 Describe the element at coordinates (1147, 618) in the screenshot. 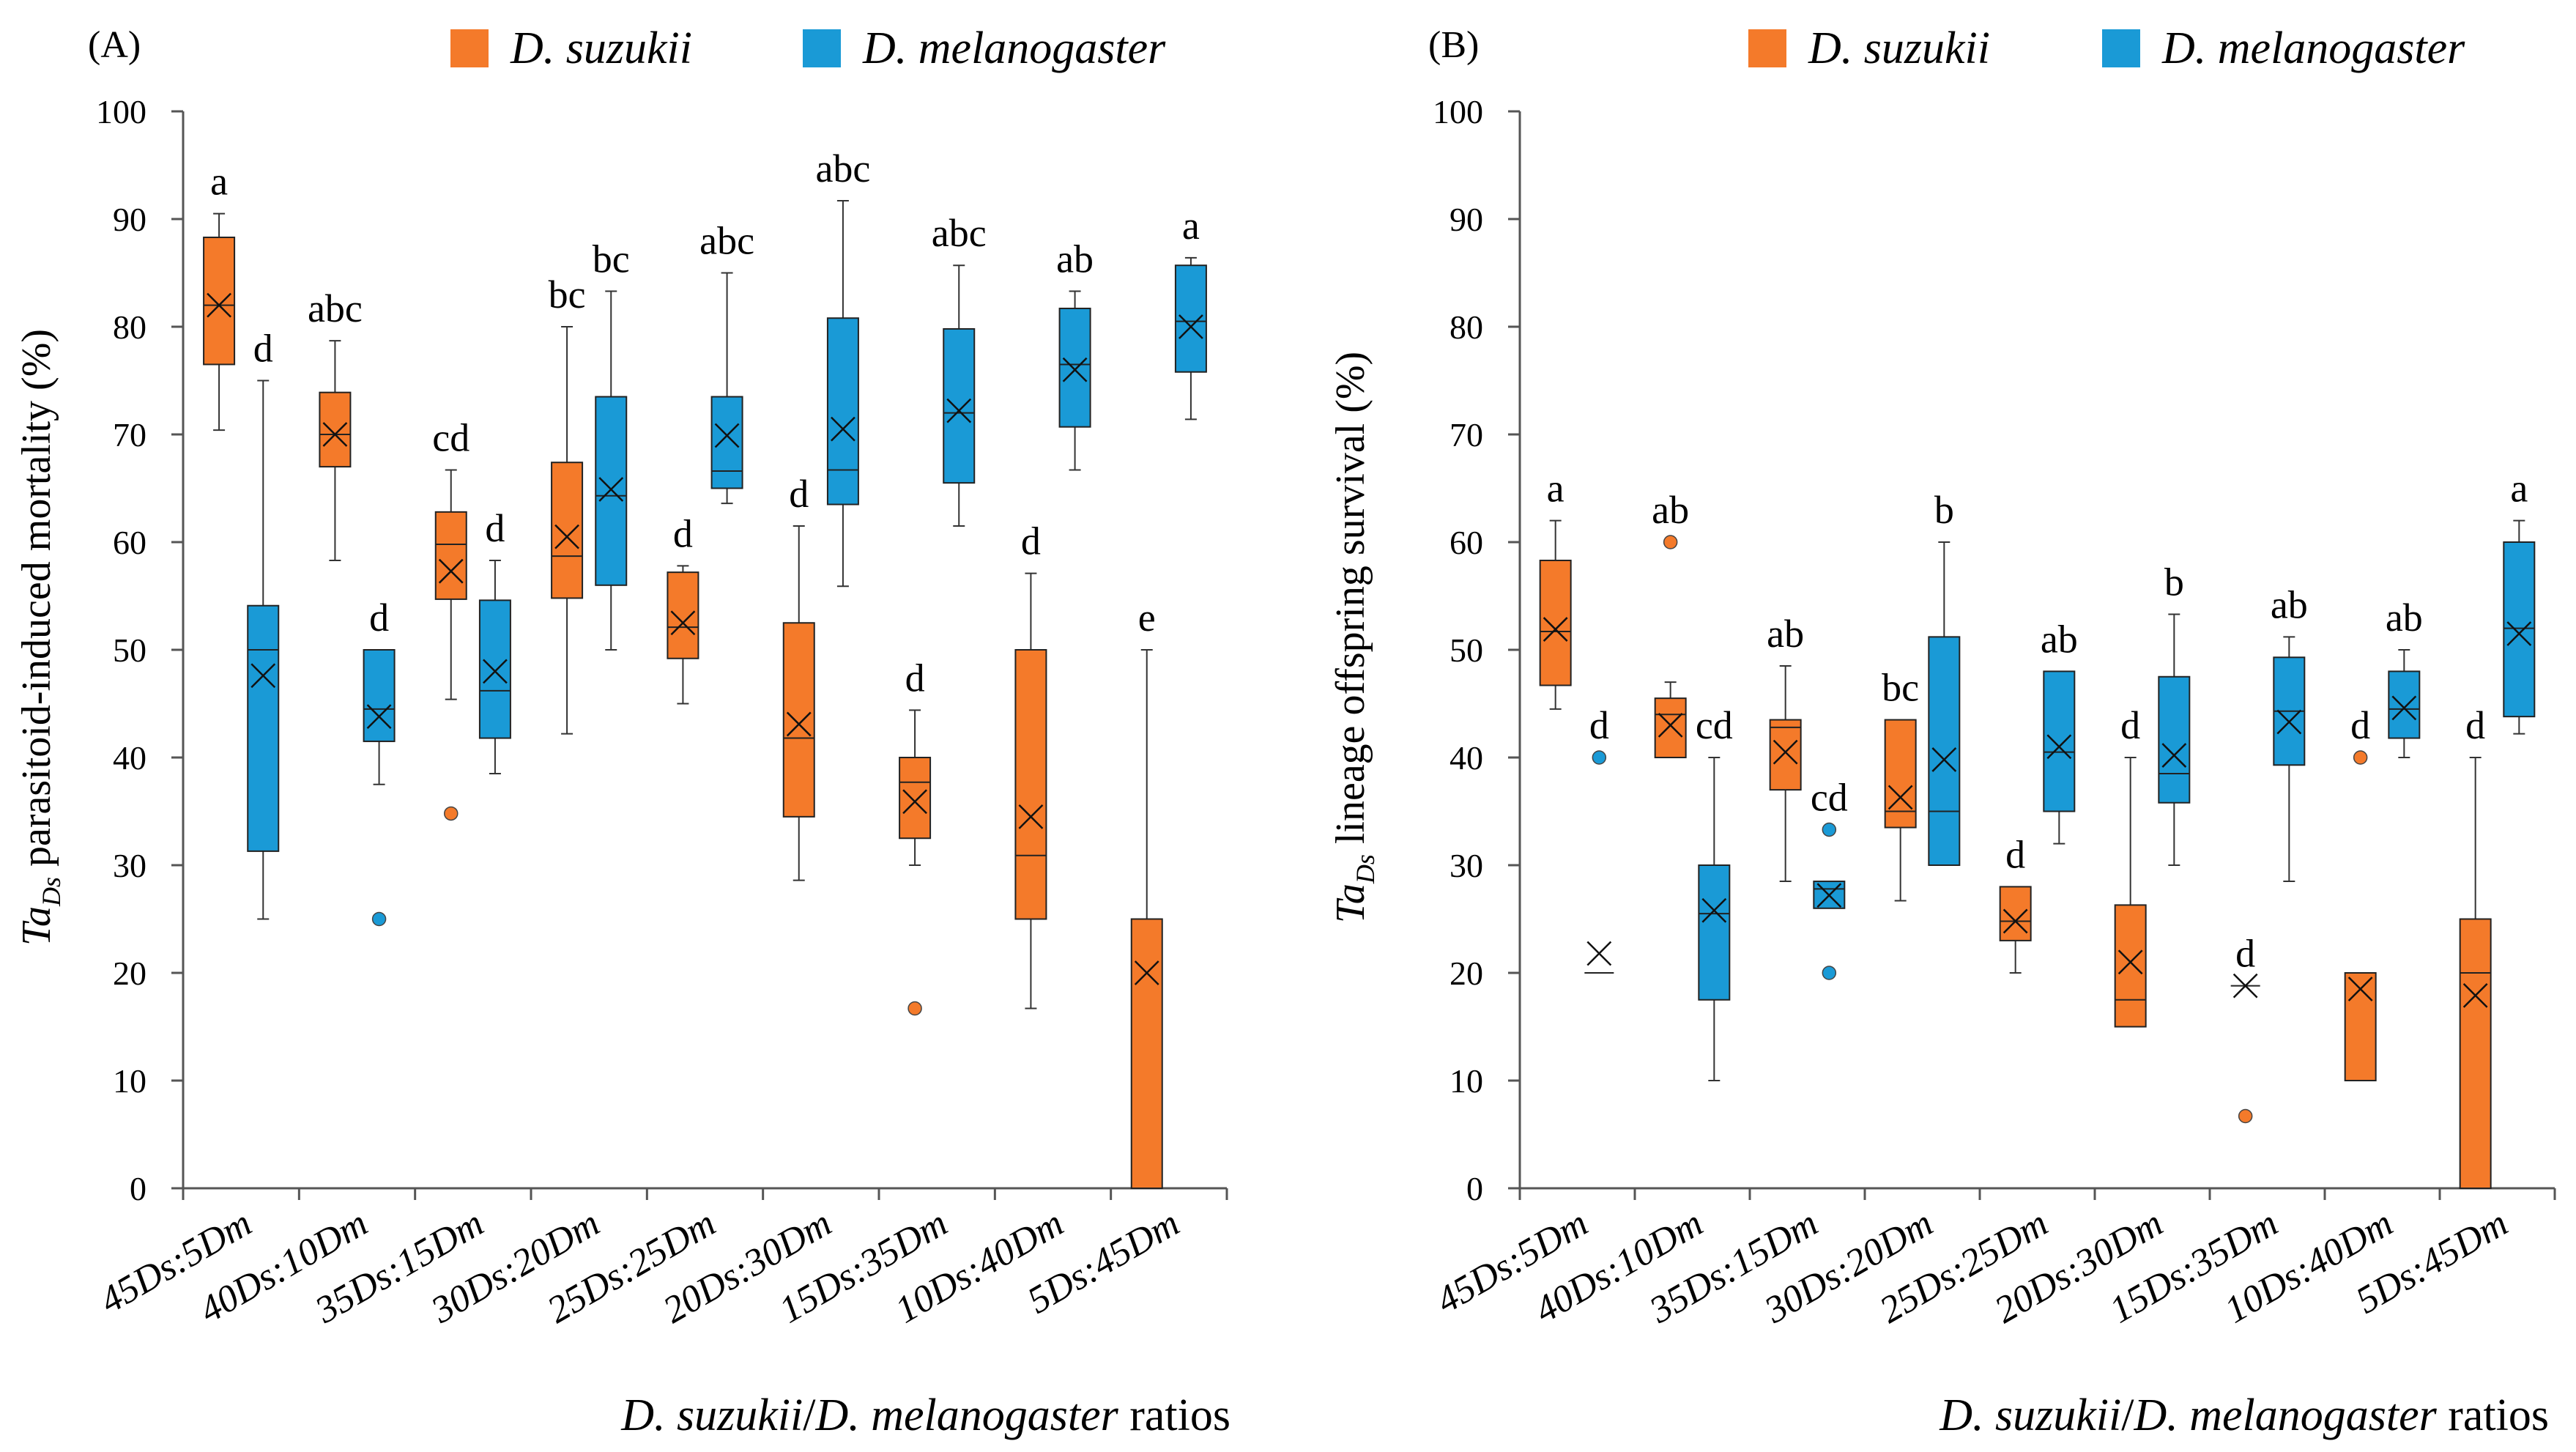

I see `significance-letter: e` at that location.